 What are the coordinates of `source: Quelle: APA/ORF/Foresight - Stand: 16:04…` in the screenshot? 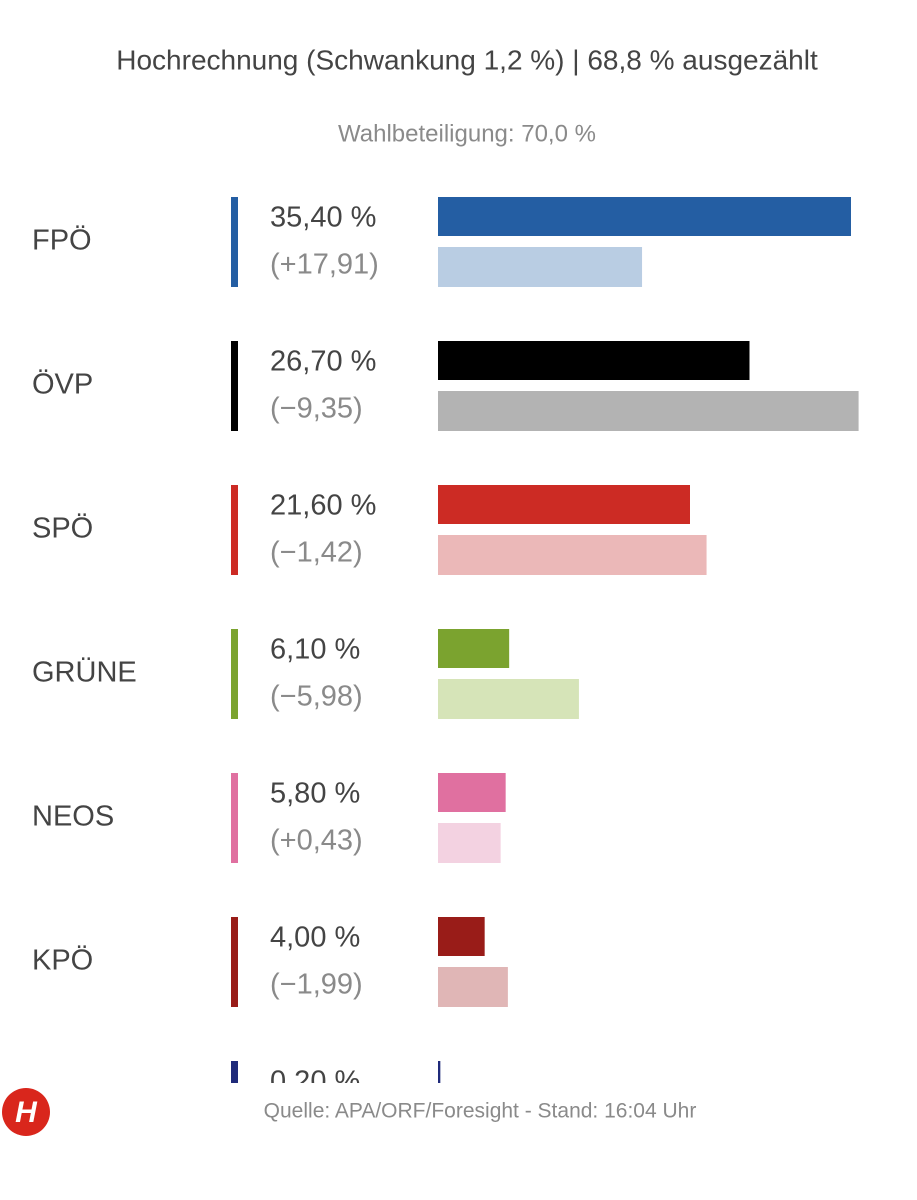 It's located at (480, 1111).